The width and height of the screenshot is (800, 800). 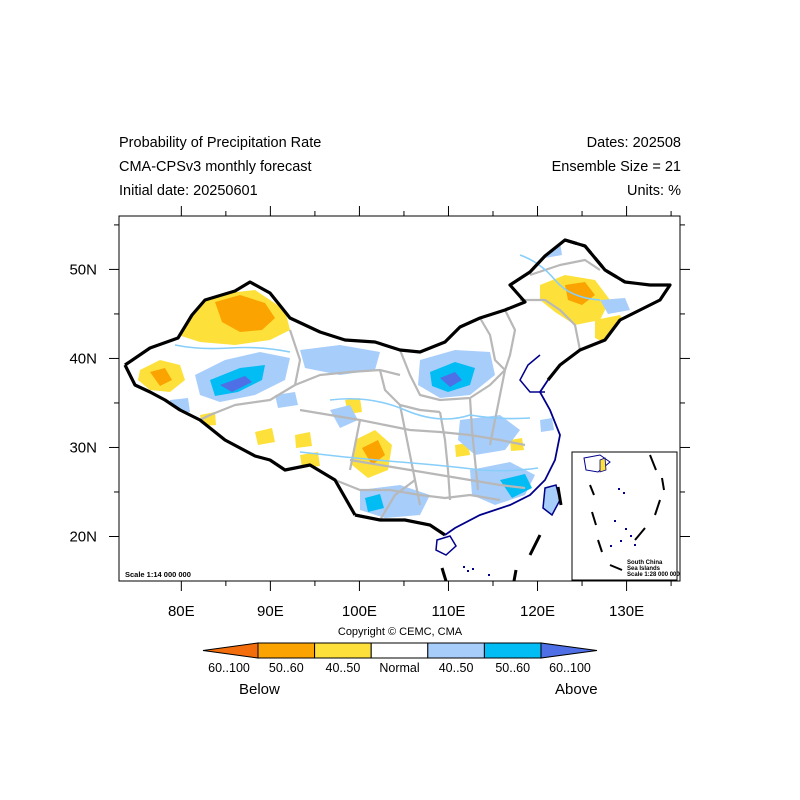 I want to click on lat-tick-label: 50N, so click(x=83, y=269).